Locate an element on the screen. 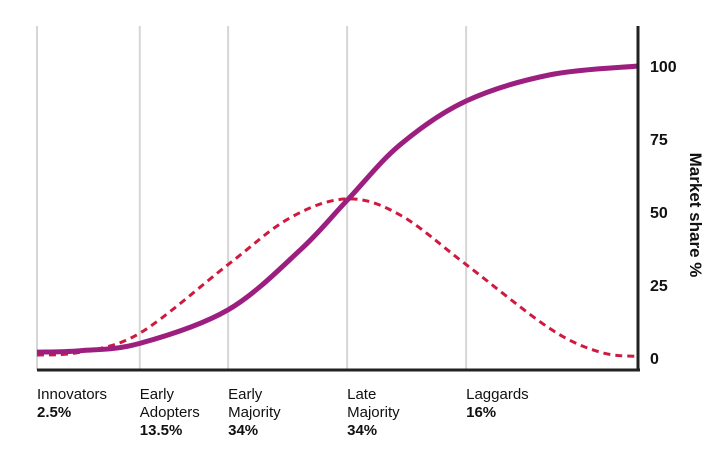 This screenshot has width=721, height=461. y-tick-label: 75 is located at coordinates (659, 140).